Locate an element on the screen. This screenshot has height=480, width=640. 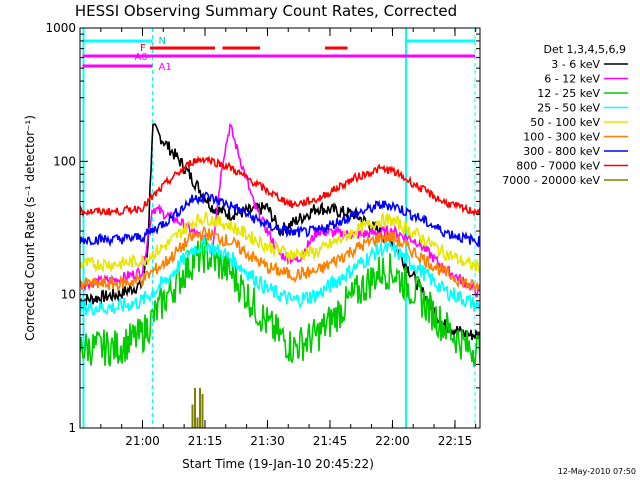
x-tick-label: 21:45 is located at coordinates (330, 441).